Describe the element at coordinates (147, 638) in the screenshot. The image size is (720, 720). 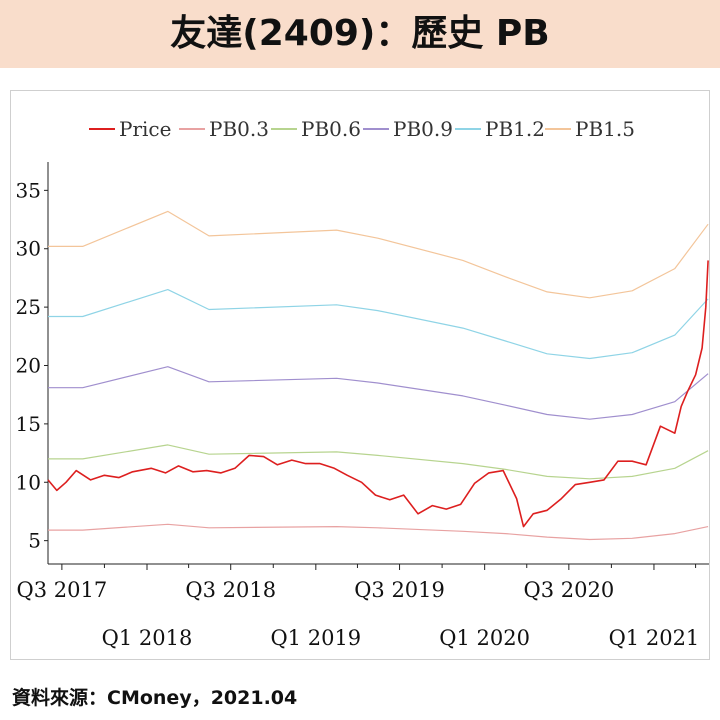
I see `x-tick-label: Q1 2018` at that location.